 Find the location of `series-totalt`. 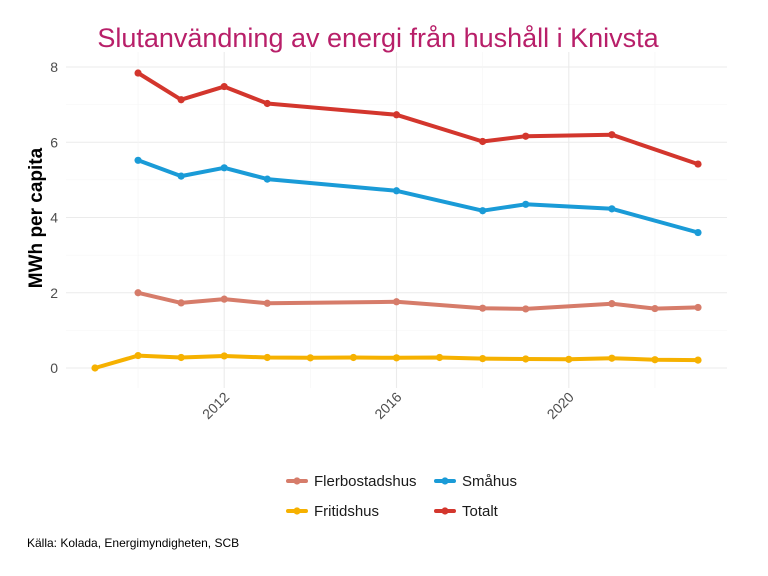

series-totalt is located at coordinates (418, 118).